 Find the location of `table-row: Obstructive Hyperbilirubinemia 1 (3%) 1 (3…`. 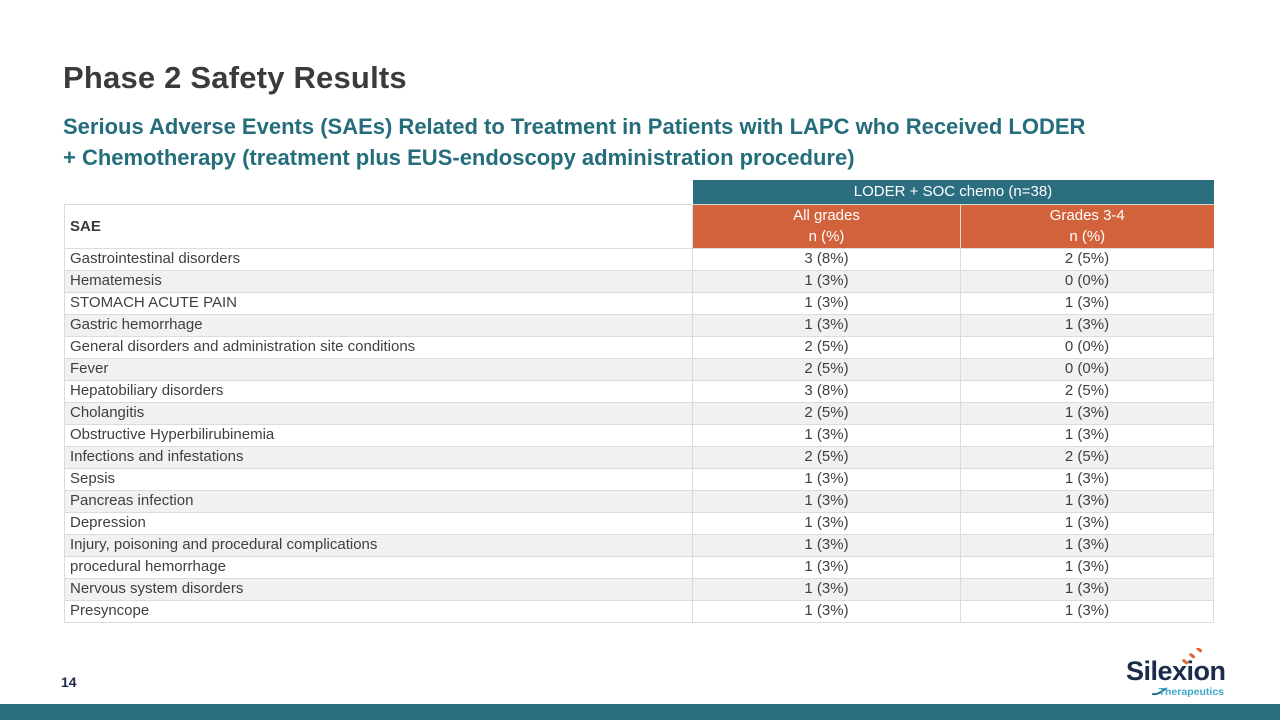

table-row: Obstructive Hyperbilirubinemia 1 (3%) 1 (3… is located at coordinates (639, 435).